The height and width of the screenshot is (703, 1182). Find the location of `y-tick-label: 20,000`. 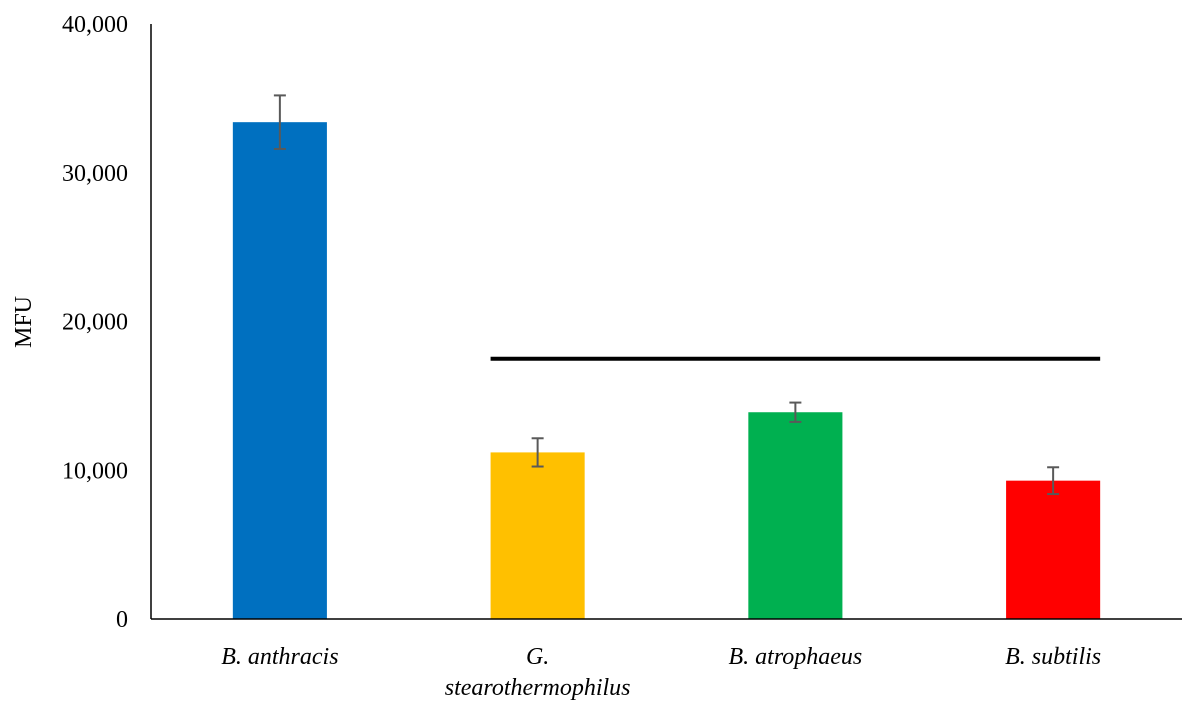

y-tick-label: 20,000 is located at coordinates (95, 323).